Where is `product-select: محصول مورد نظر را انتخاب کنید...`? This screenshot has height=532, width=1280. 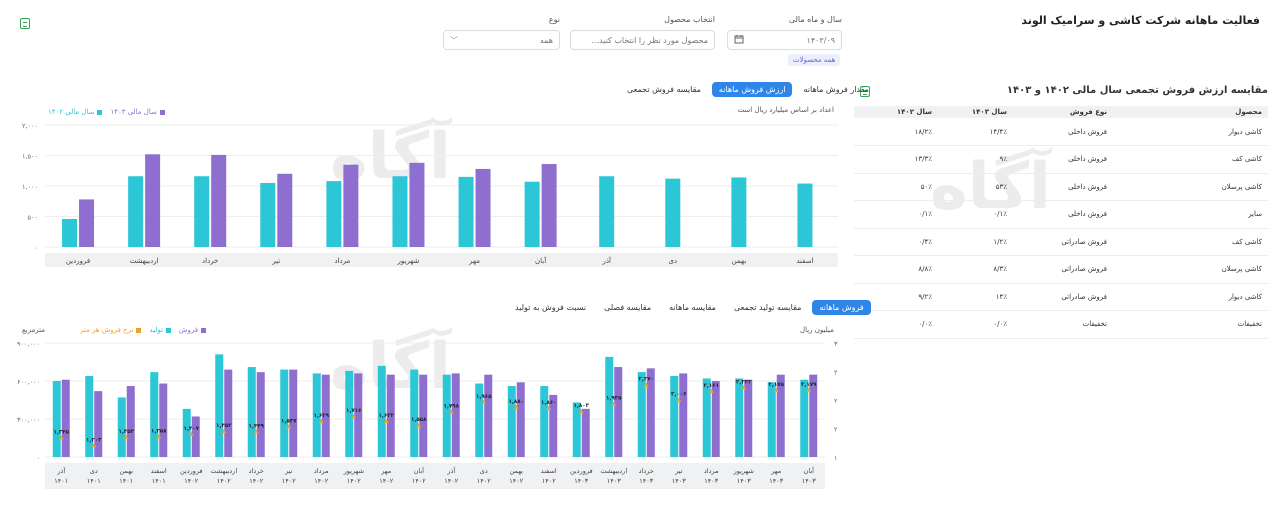 product-select: محصول مورد نظر را انتخاب کنید... is located at coordinates (642, 40).